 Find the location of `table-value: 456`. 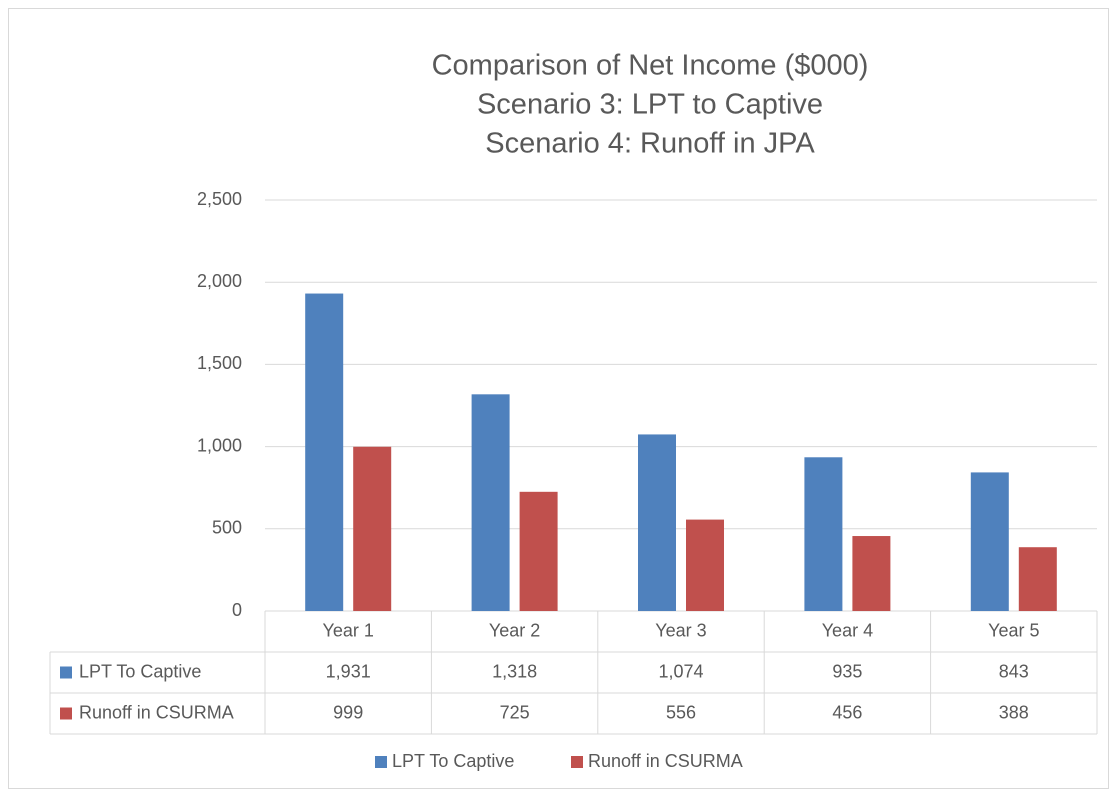

table-value: 456 is located at coordinates (847, 712).